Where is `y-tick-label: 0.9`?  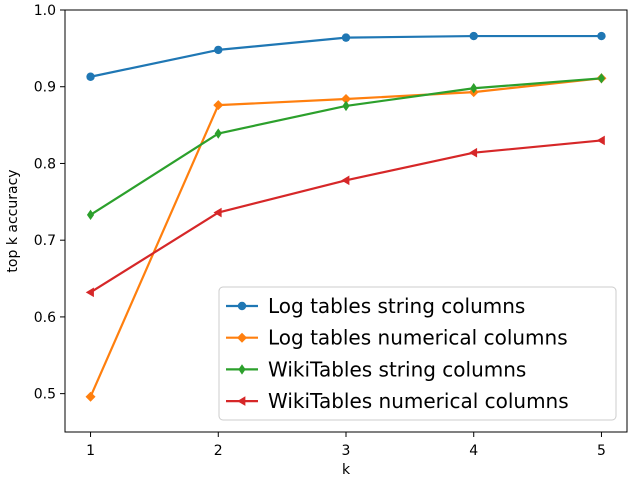 y-tick-label: 0.9 is located at coordinates (45, 88).